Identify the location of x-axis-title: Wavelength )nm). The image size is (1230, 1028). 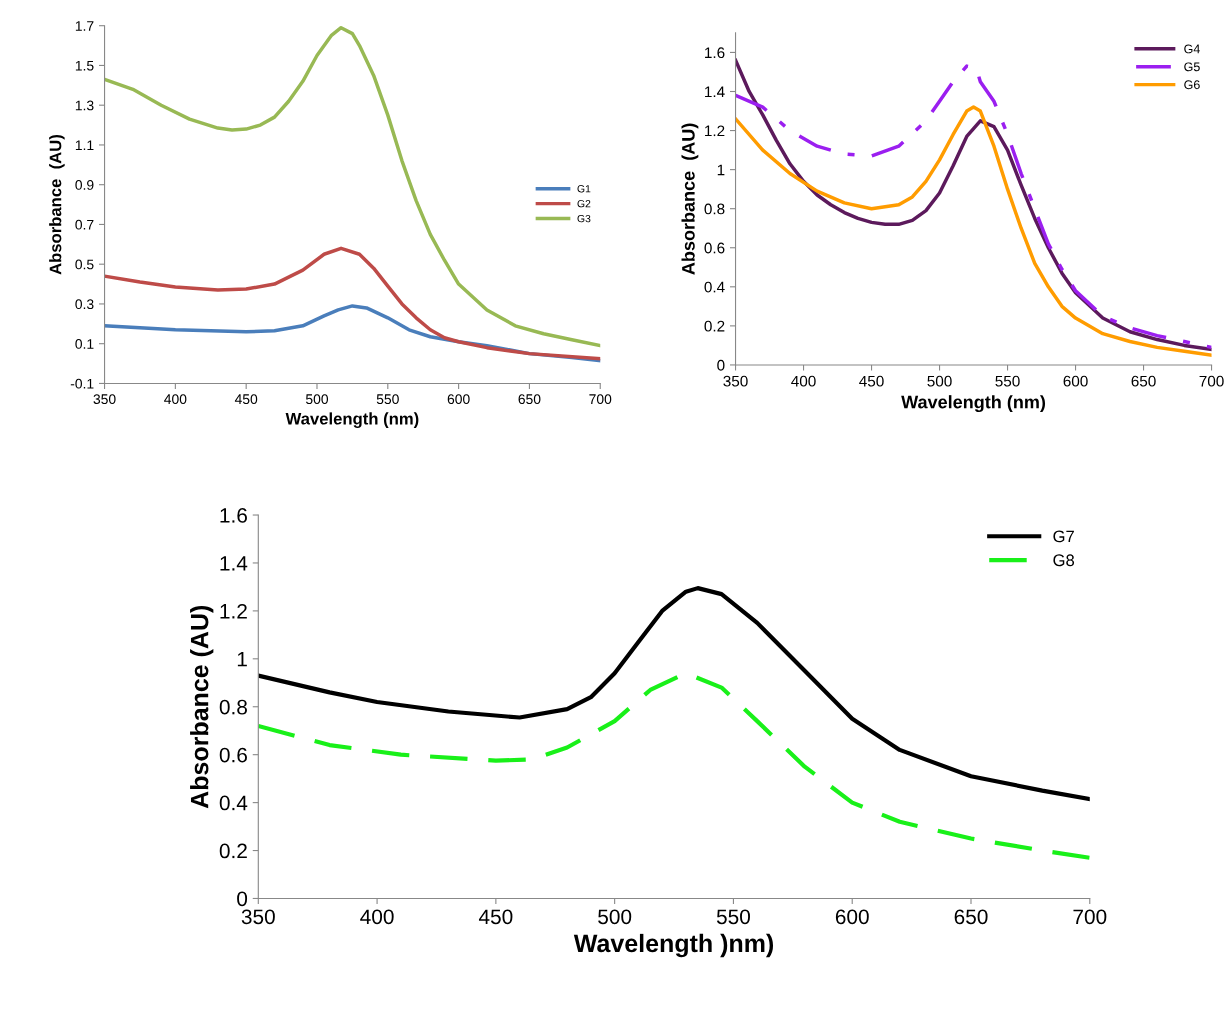
(673, 945).